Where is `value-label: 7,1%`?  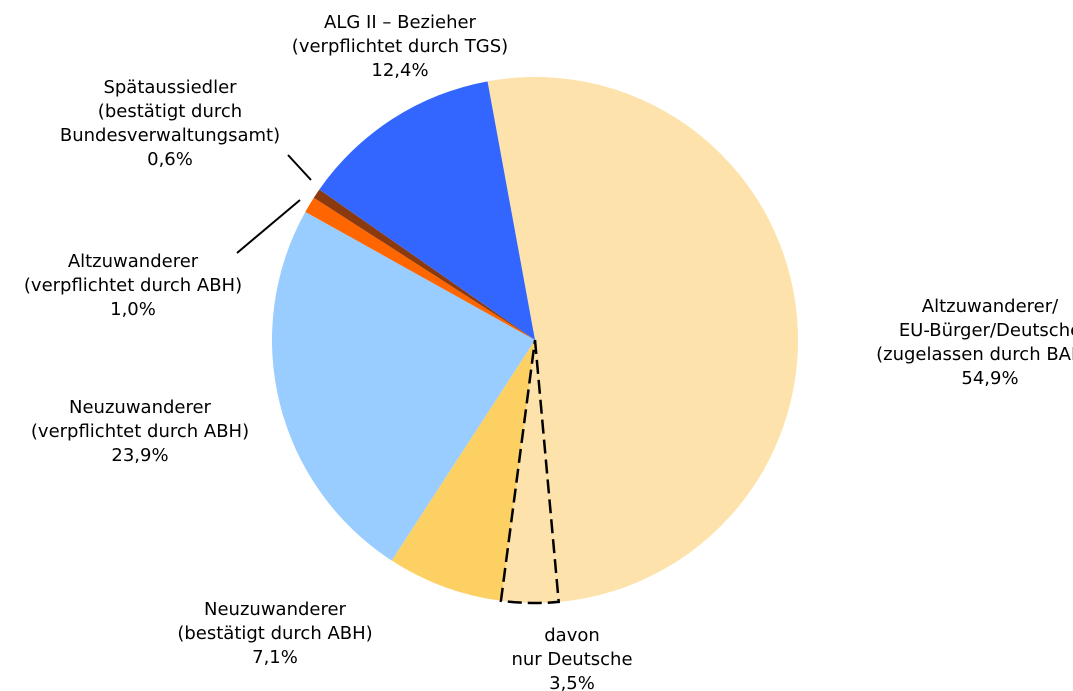
value-label: 7,1% is located at coordinates (275, 657).